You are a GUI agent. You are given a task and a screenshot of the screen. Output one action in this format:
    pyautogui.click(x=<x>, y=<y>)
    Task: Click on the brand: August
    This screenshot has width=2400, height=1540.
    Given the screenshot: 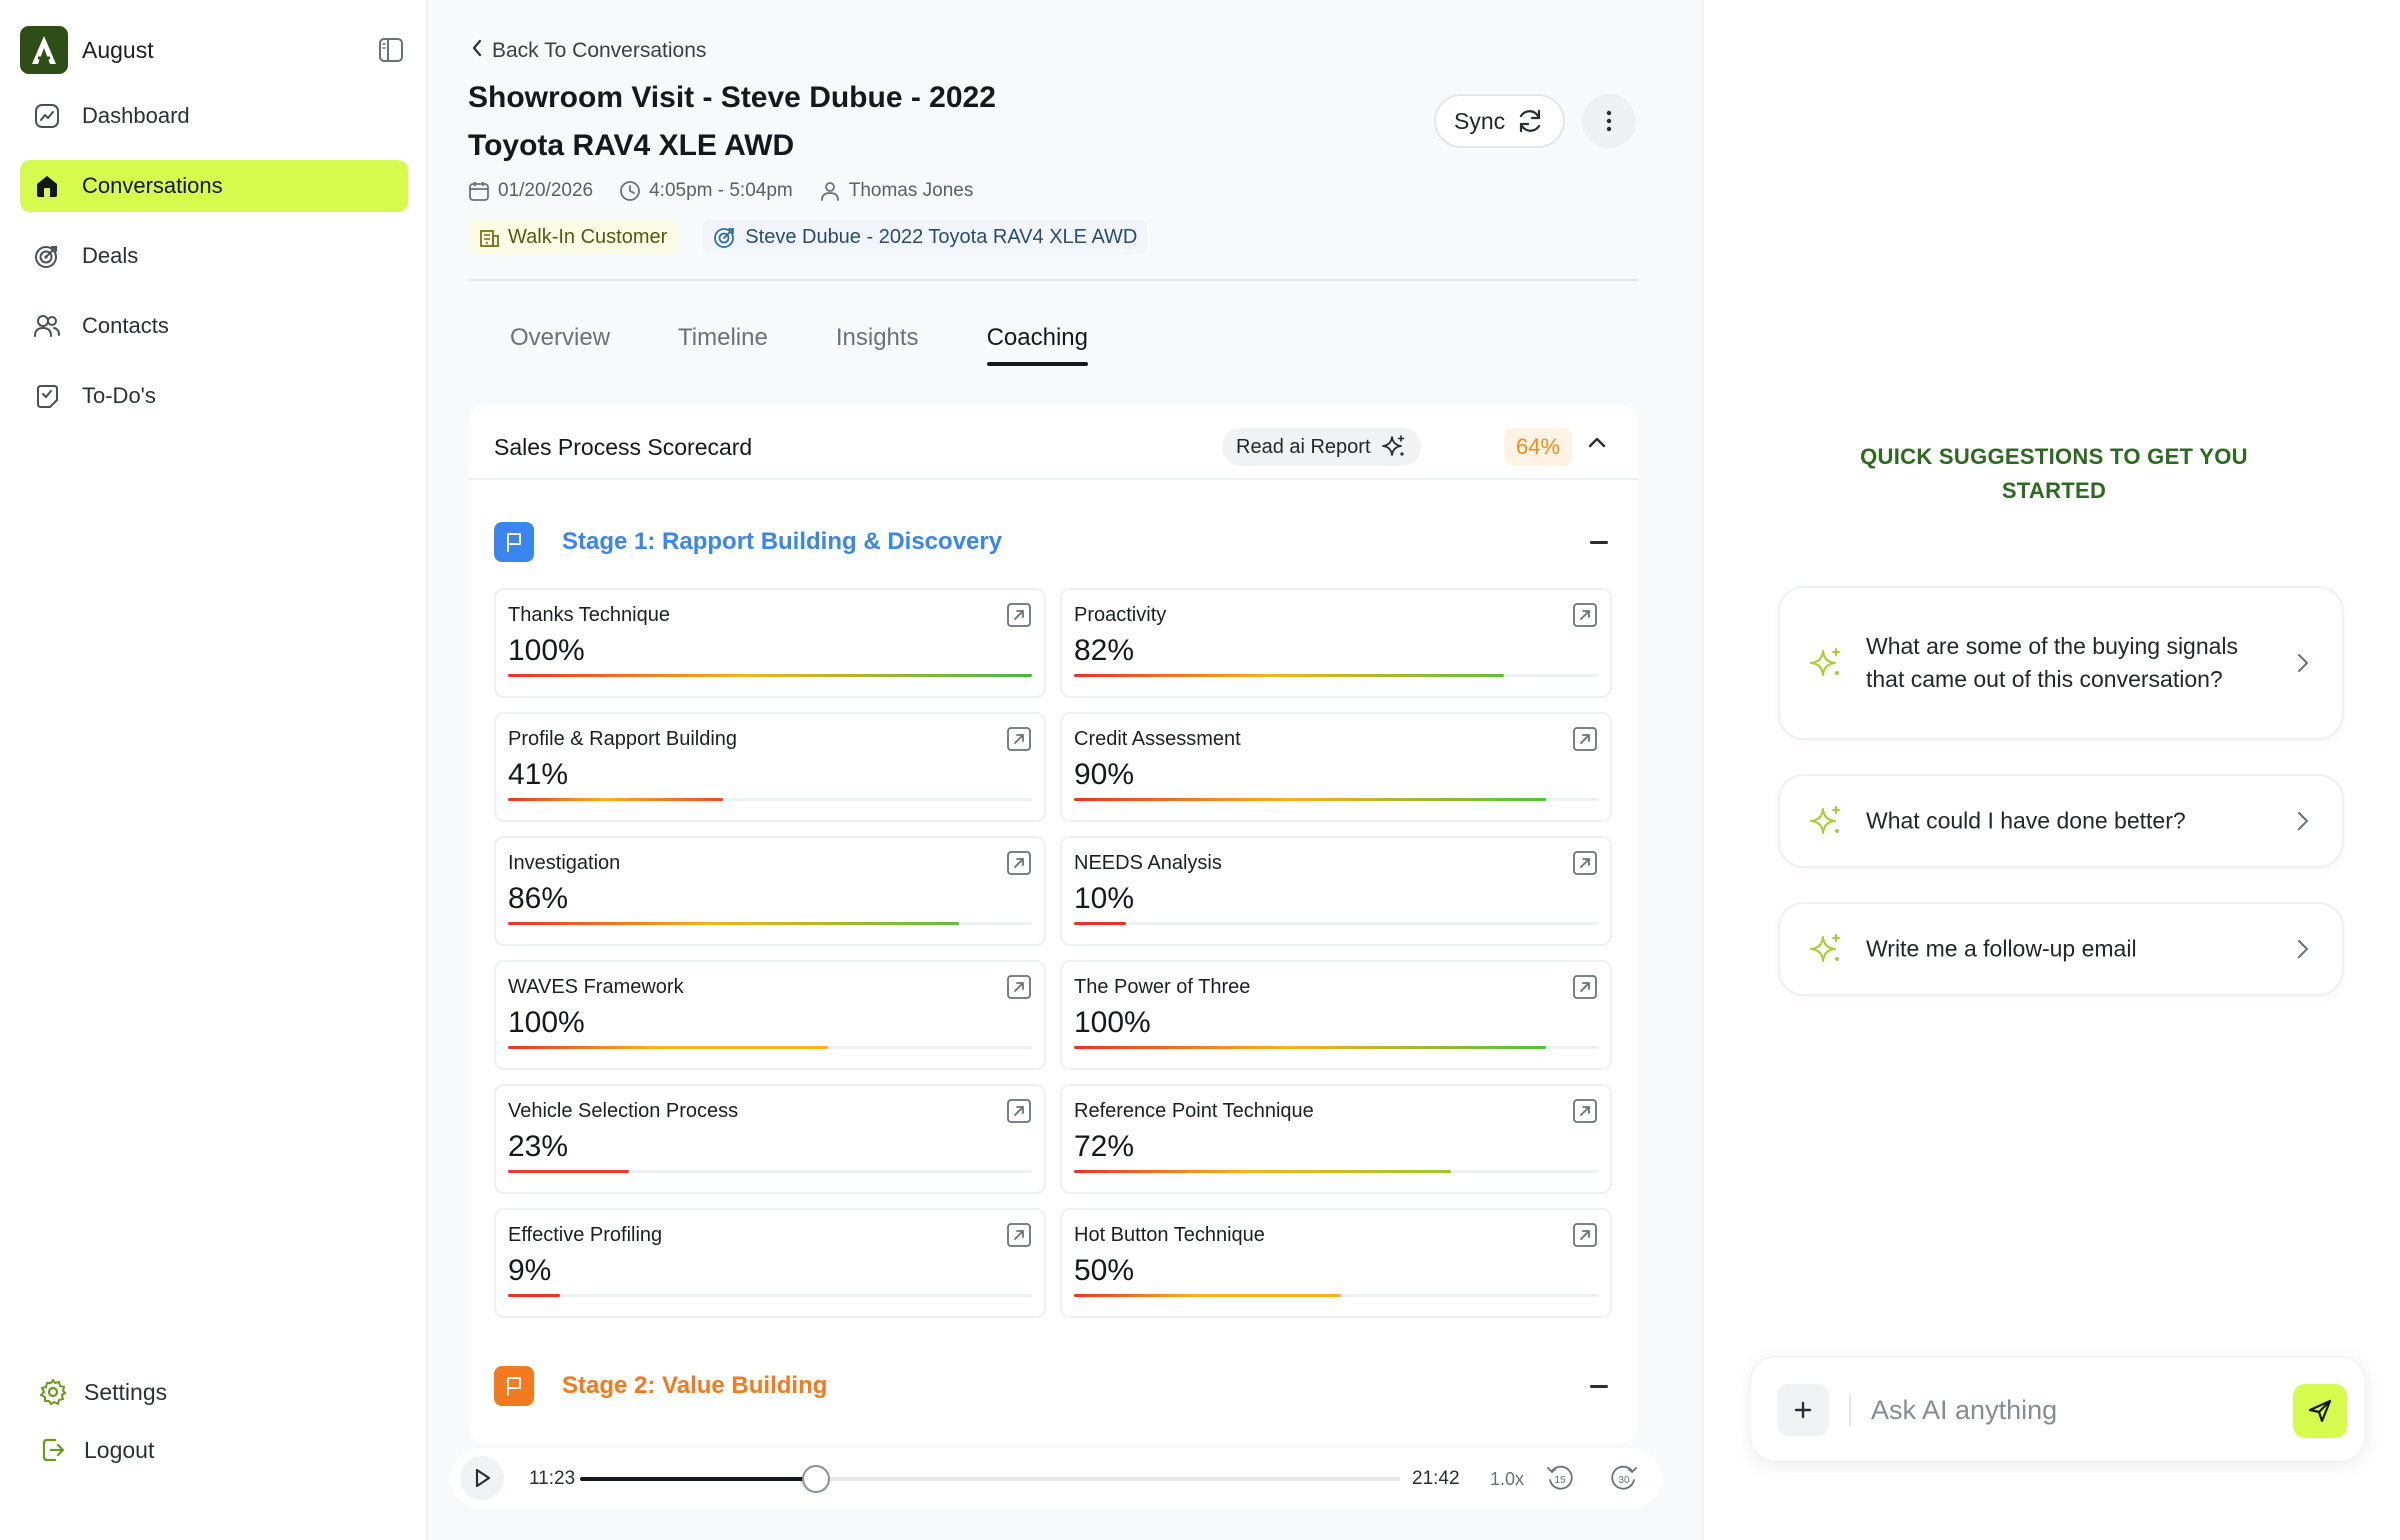 What is the action you would take?
    pyautogui.click(x=87, y=50)
    